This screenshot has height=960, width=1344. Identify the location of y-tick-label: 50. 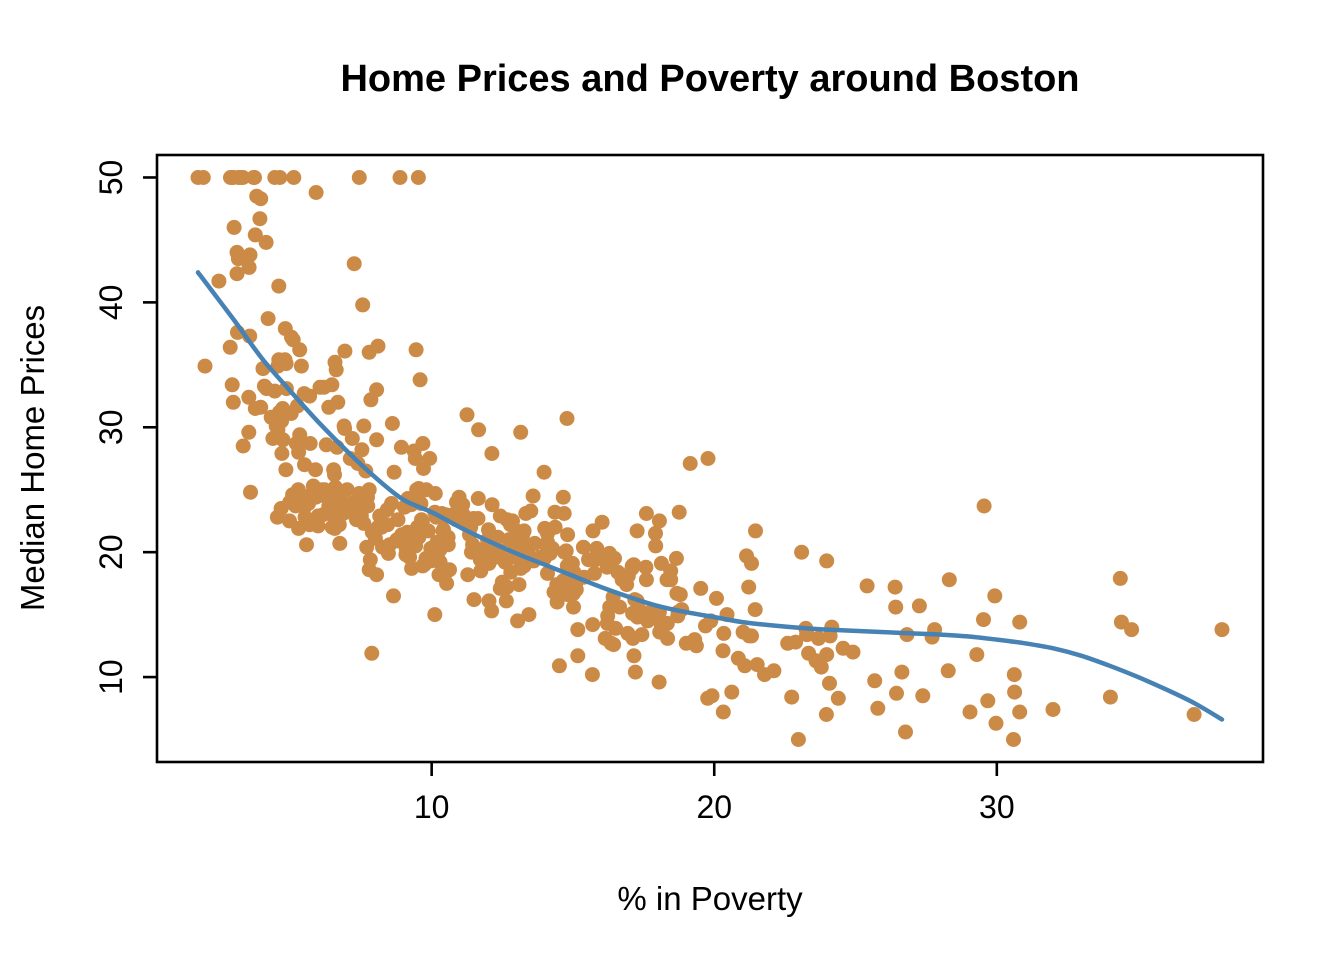
(111, 178).